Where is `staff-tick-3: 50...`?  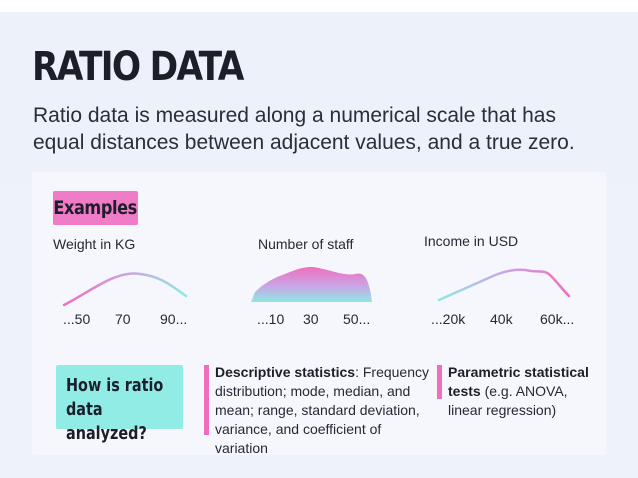
staff-tick-3: 50... is located at coordinates (357, 319).